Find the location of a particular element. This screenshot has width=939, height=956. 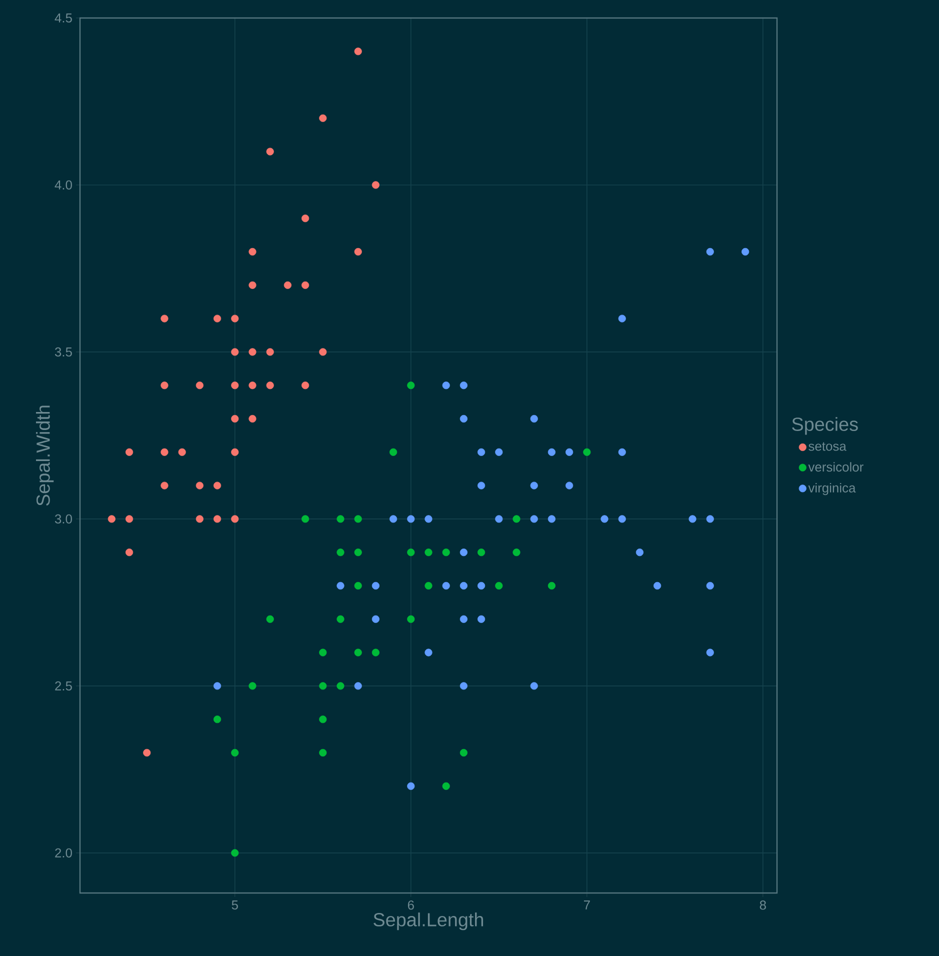

y-tick-label: 2.5 is located at coordinates (63, 686).